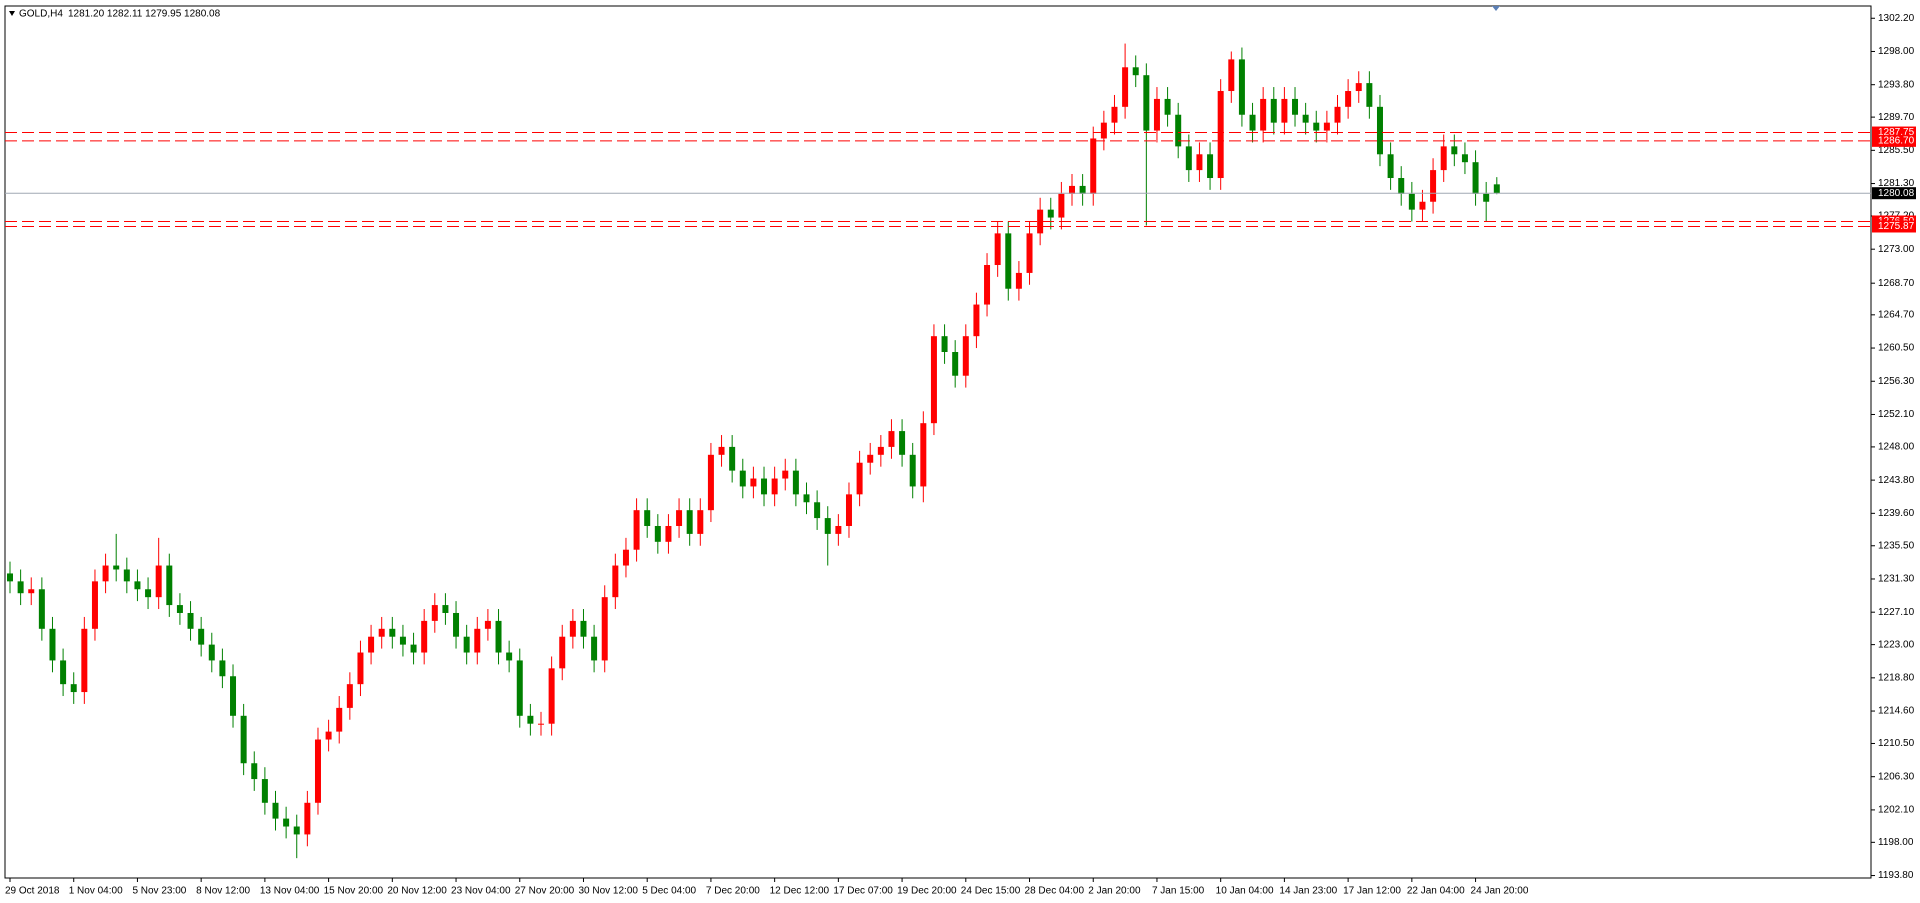 The height and width of the screenshot is (903, 1920). What do you see at coordinates (1896, 842) in the screenshot?
I see `y-tick-label: 1198.00` at bounding box center [1896, 842].